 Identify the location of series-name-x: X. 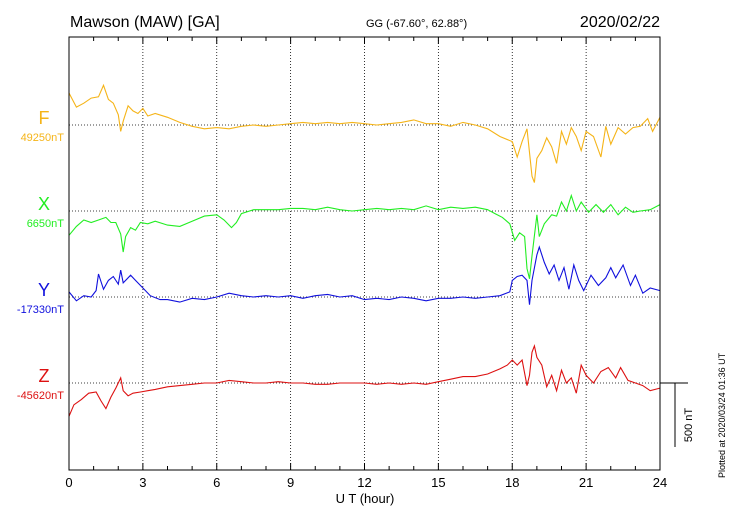
(44, 204).